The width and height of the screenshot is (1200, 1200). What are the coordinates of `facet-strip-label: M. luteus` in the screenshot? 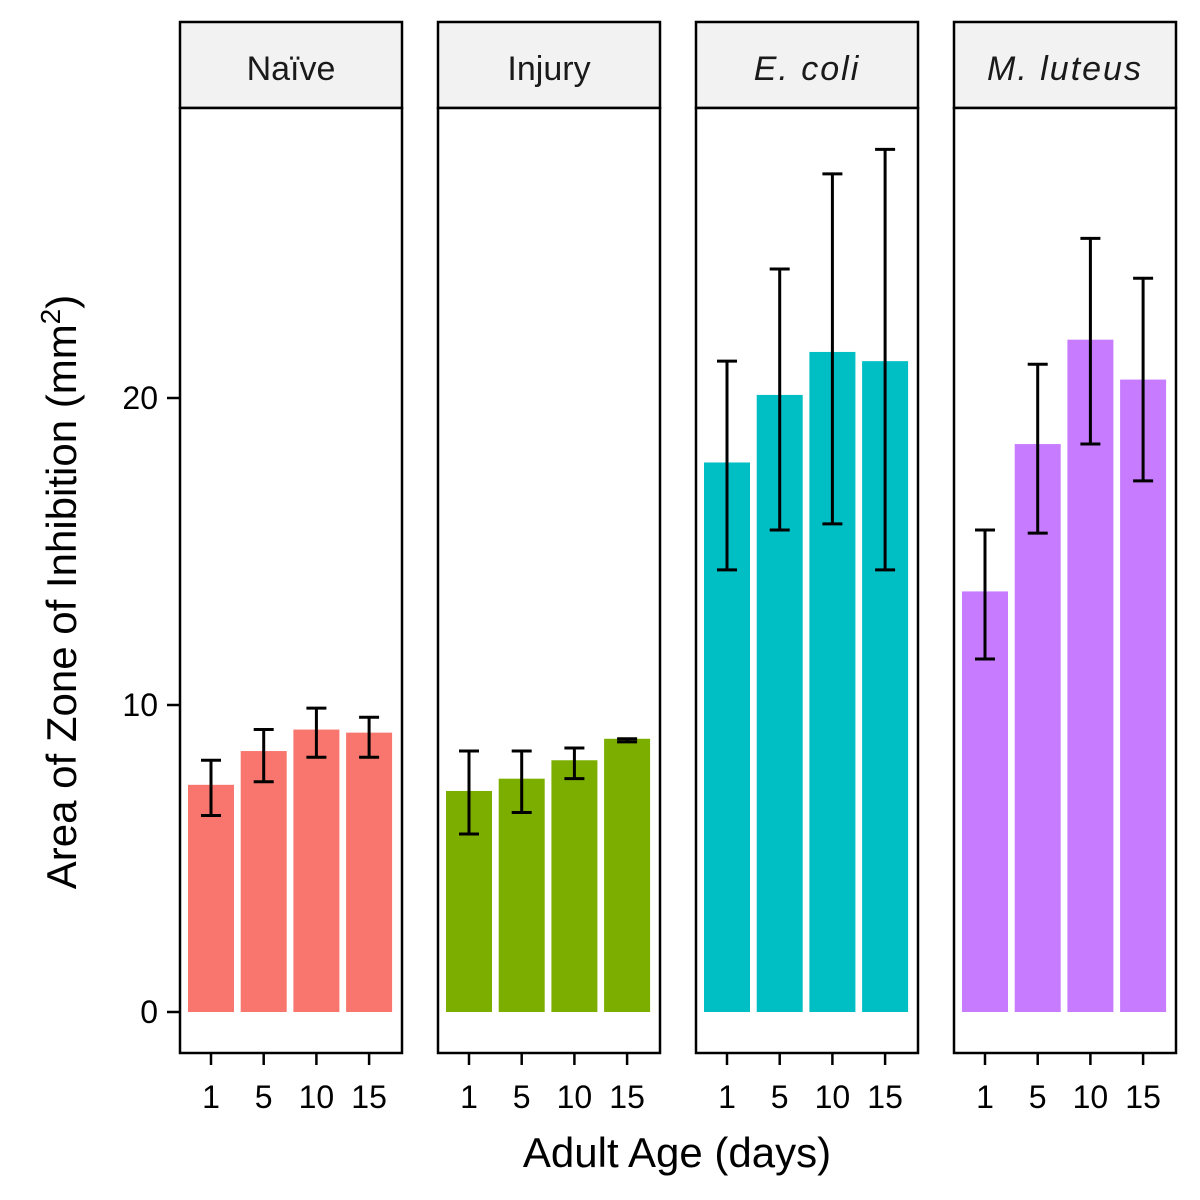 It's located at (1065, 69).